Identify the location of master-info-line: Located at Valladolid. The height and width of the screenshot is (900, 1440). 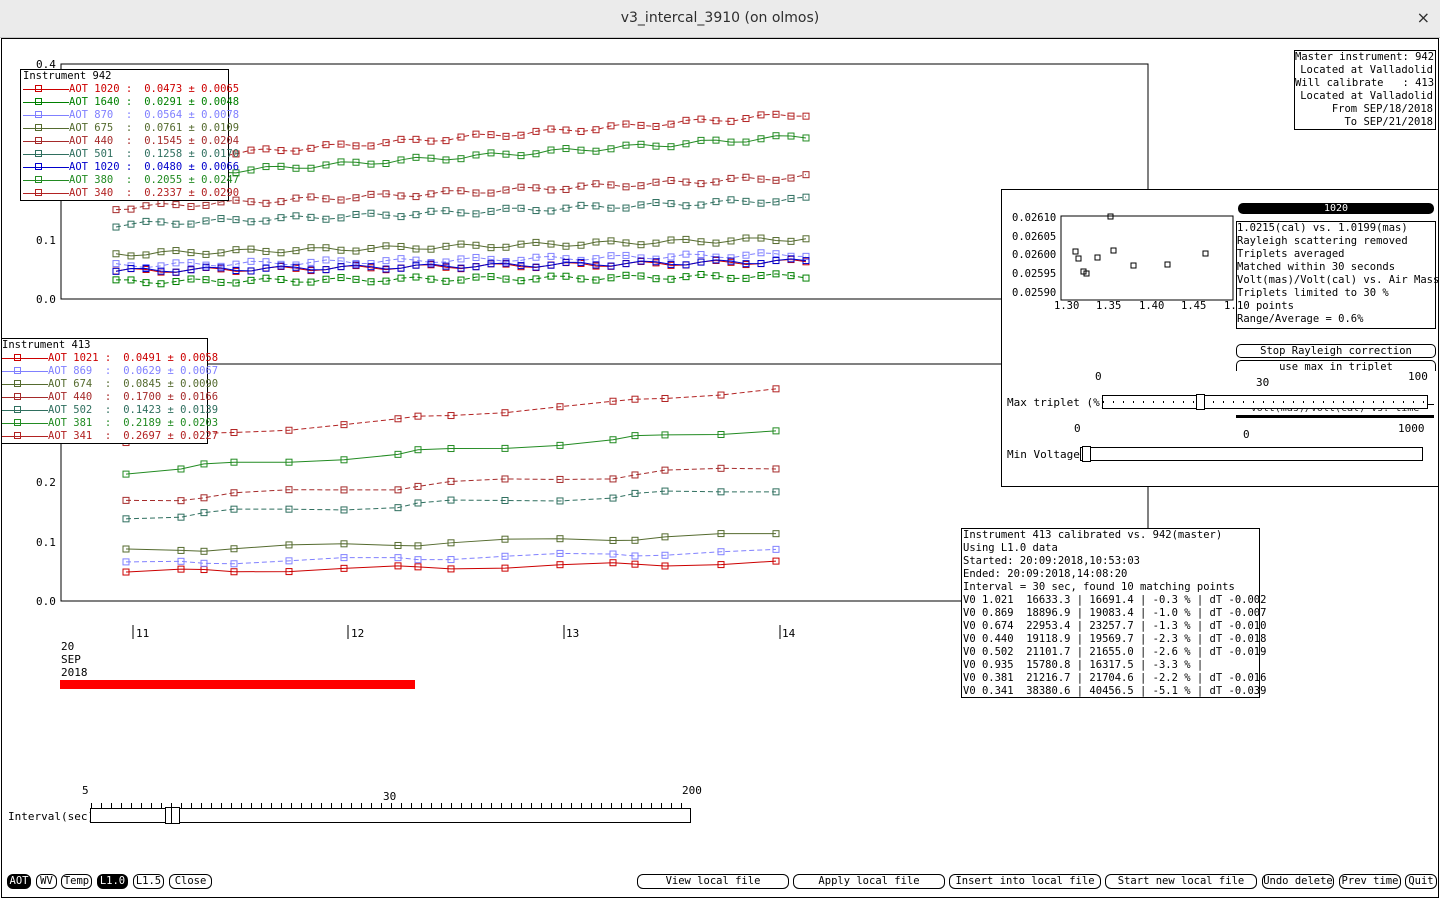
(1366, 96).